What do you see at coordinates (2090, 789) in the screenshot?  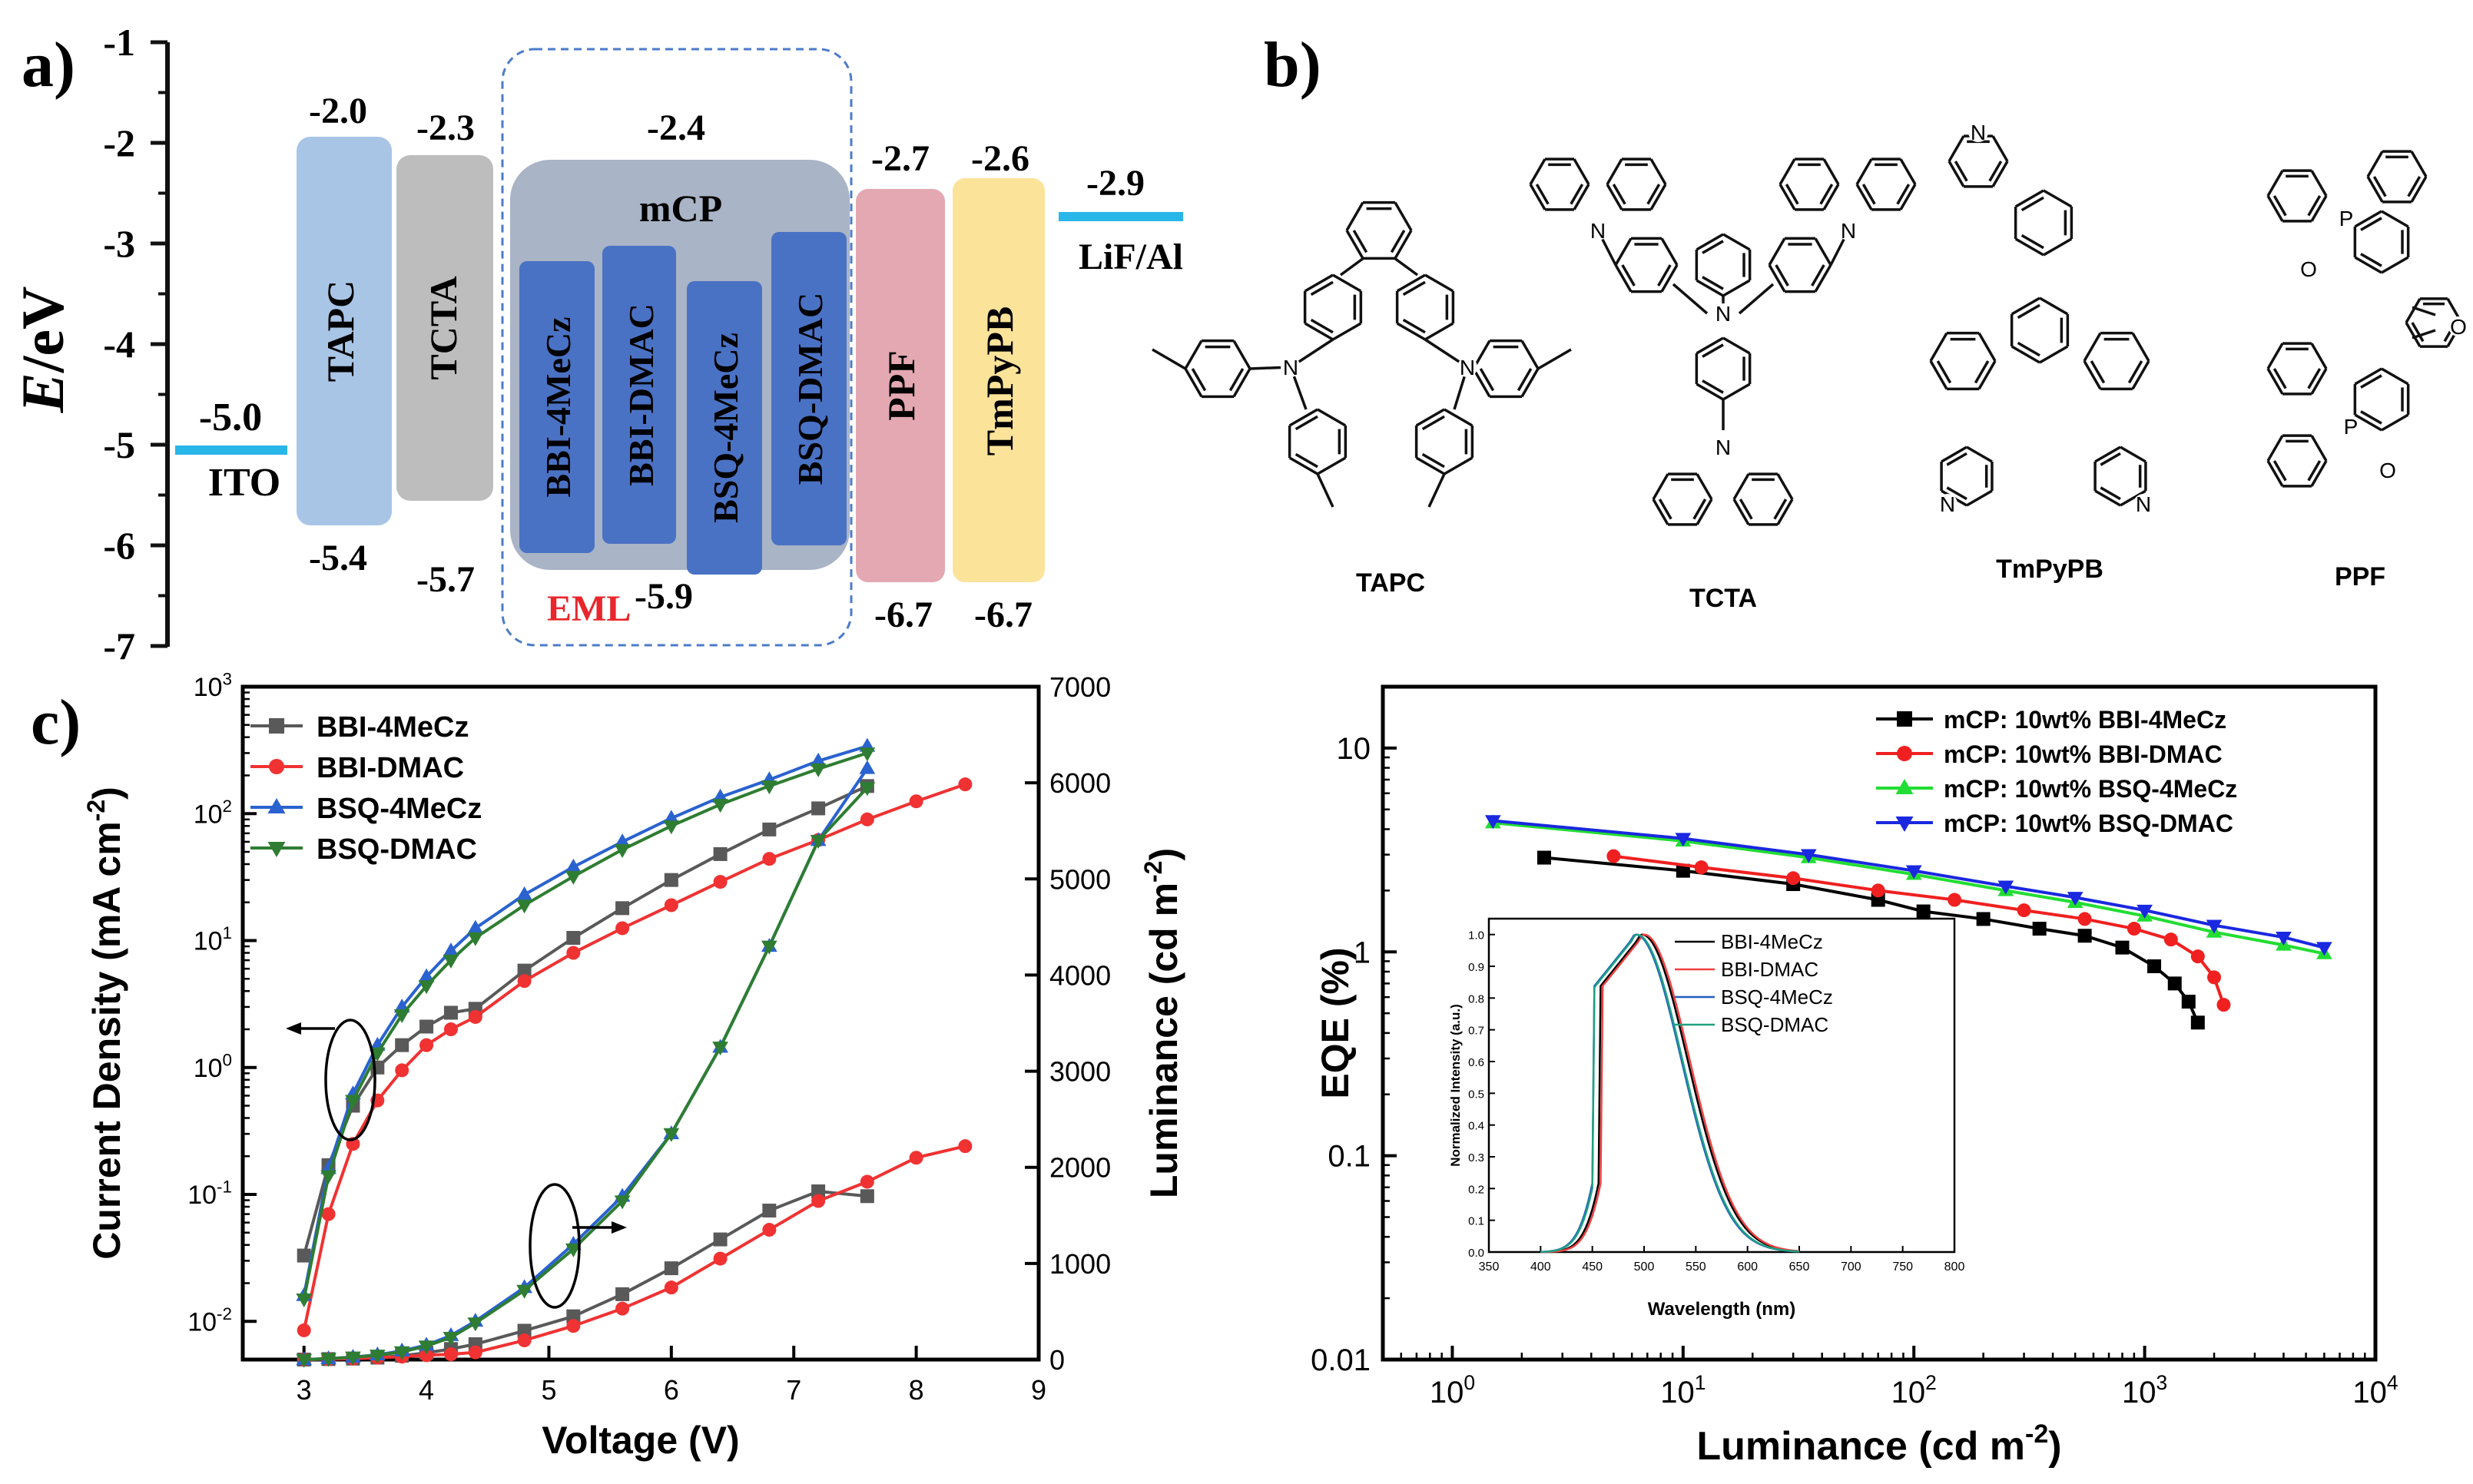 I see `eqe-legend-label: mCP: 10wt% BSQ-4MeCz` at bounding box center [2090, 789].